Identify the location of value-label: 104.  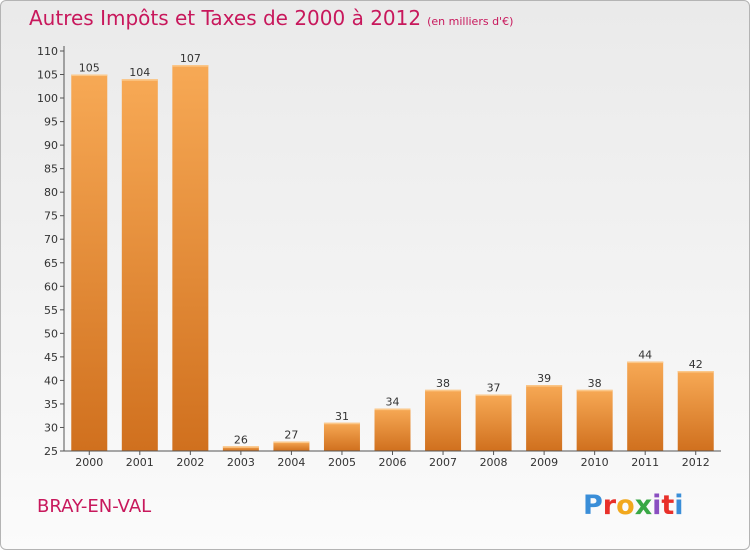
(139, 72).